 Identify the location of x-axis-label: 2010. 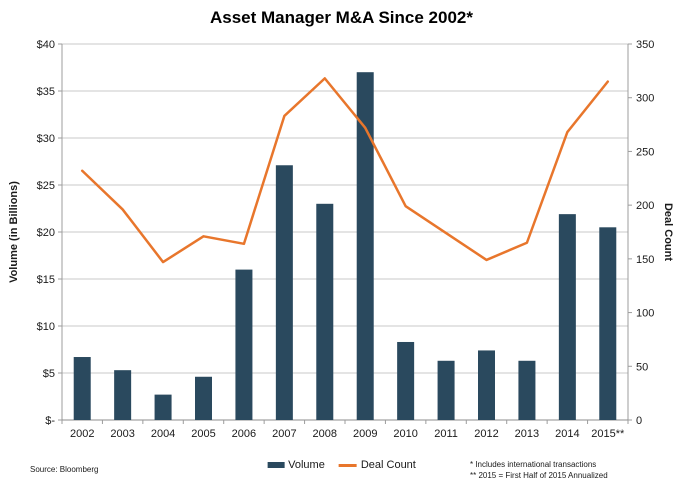
(405, 434).